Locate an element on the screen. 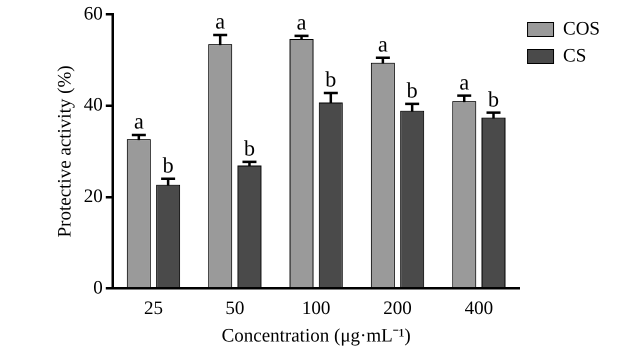  x-tick-label: 50 is located at coordinates (234, 308).